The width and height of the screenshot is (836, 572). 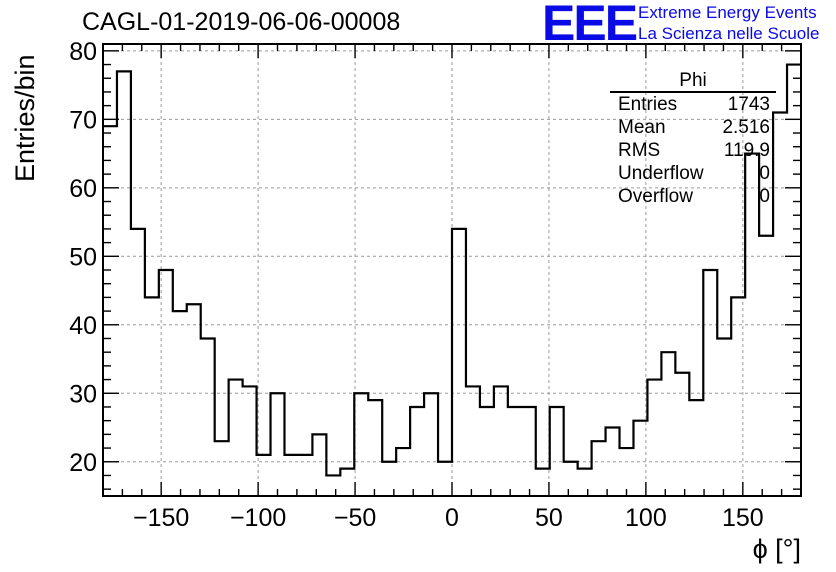 What do you see at coordinates (83, 463) in the screenshot?
I see `y-tick-label: 20` at bounding box center [83, 463].